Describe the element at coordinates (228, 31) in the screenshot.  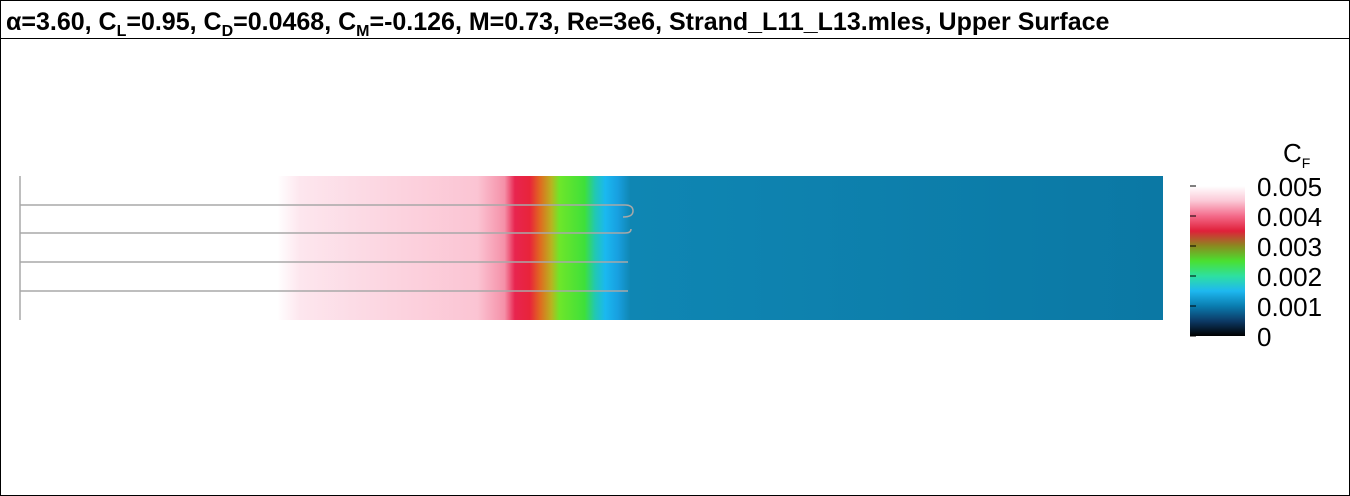
I see `subscript: D` at that location.